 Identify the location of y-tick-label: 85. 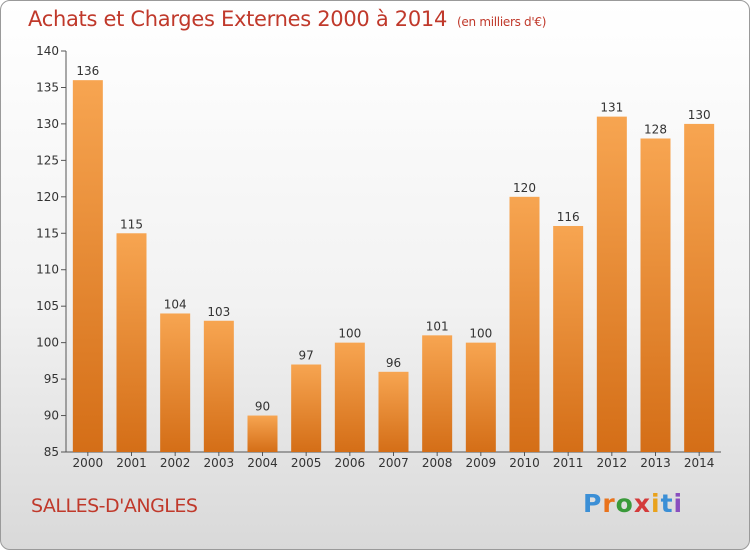
(51, 452).